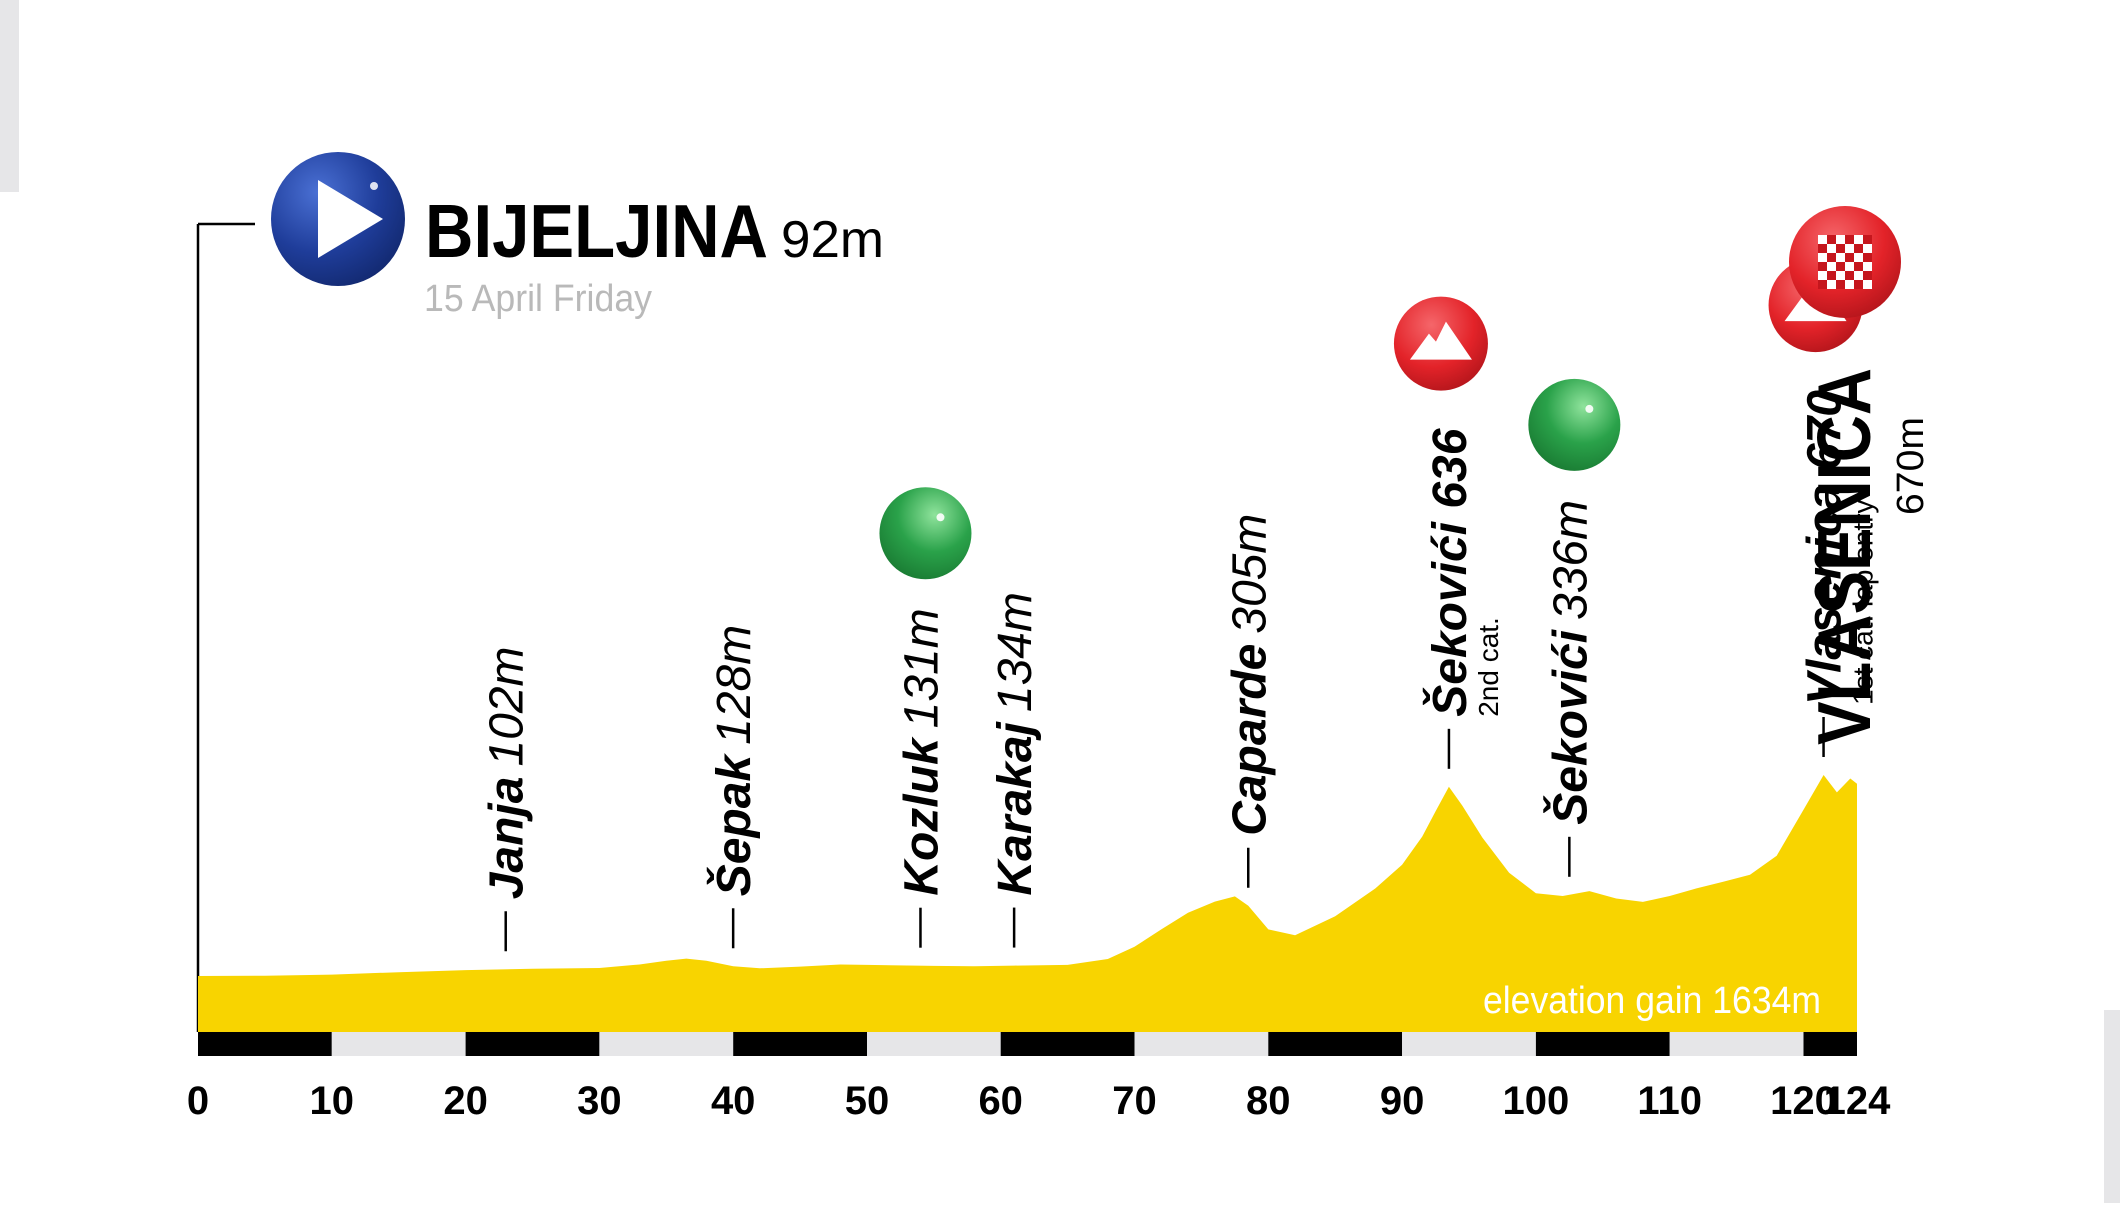 The height and width of the screenshot is (1208, 2120). I want to click on right-edge-strip, so click(2112, 1106).